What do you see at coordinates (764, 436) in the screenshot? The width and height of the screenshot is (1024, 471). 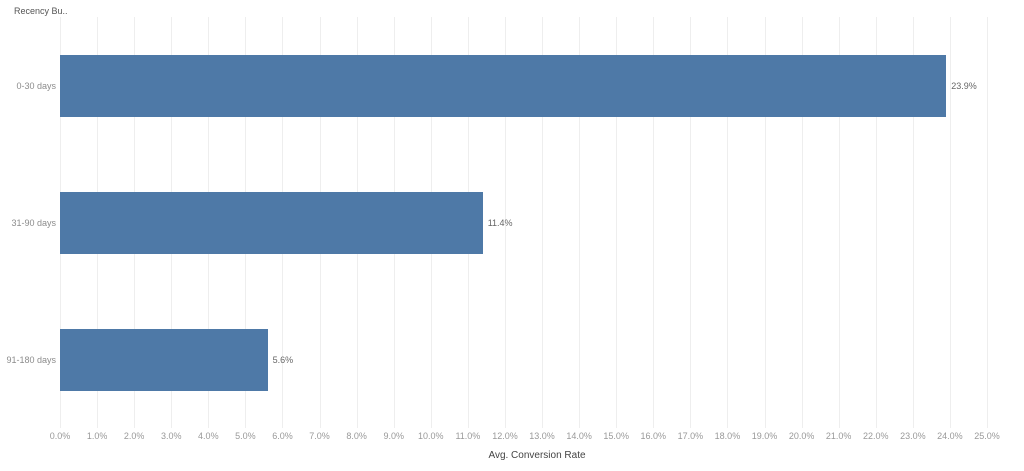 I see `x-tick-label: 19.0%` at bounding box center [764, 436].